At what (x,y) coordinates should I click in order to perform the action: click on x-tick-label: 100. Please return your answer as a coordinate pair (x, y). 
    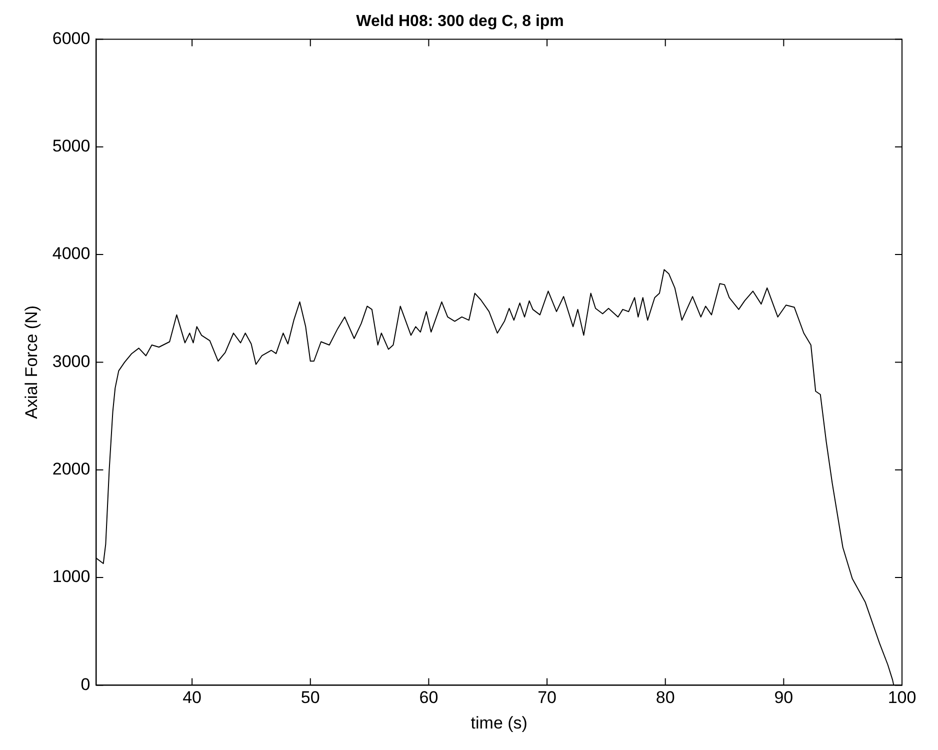
    Looking at the image, I should click on (902, 698).